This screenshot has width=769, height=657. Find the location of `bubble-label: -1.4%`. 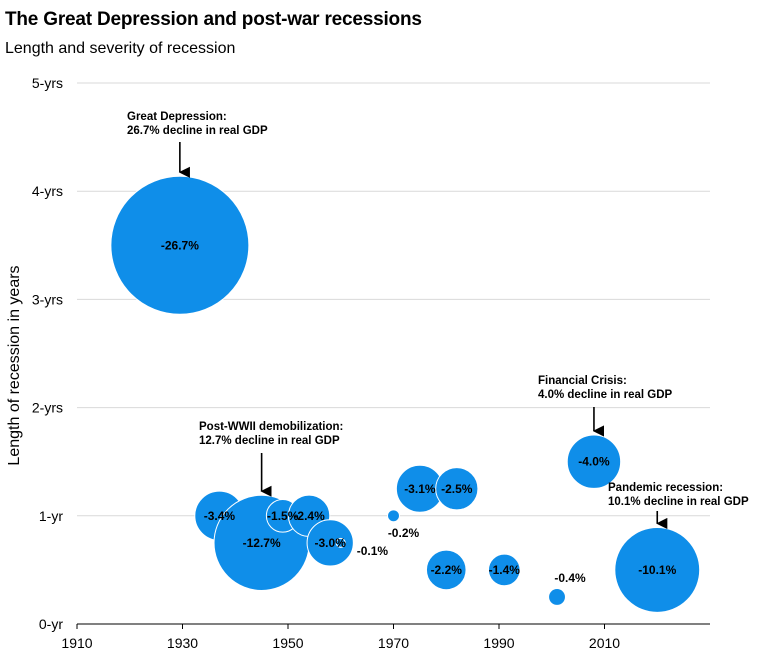

bubble-label: -1.4% is located at coordinates (505, 570).